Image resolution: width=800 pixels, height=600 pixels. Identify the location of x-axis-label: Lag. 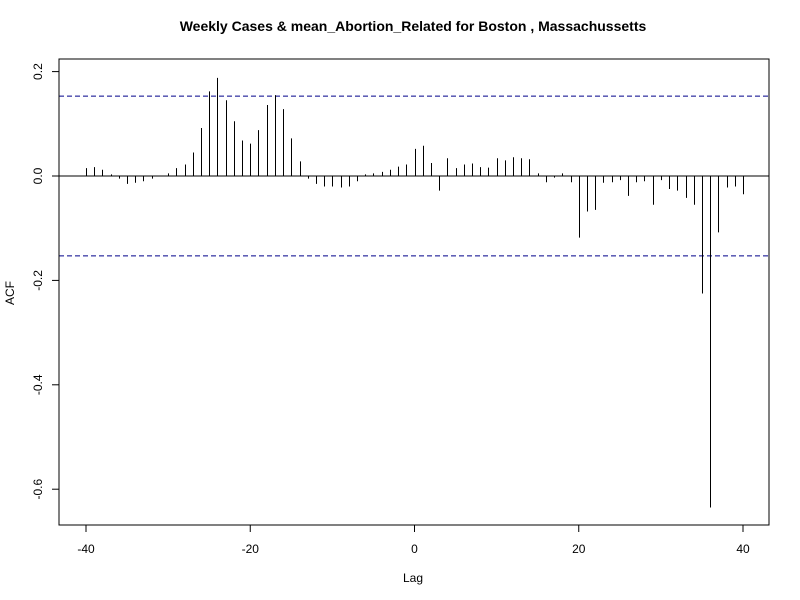
(413, 578).